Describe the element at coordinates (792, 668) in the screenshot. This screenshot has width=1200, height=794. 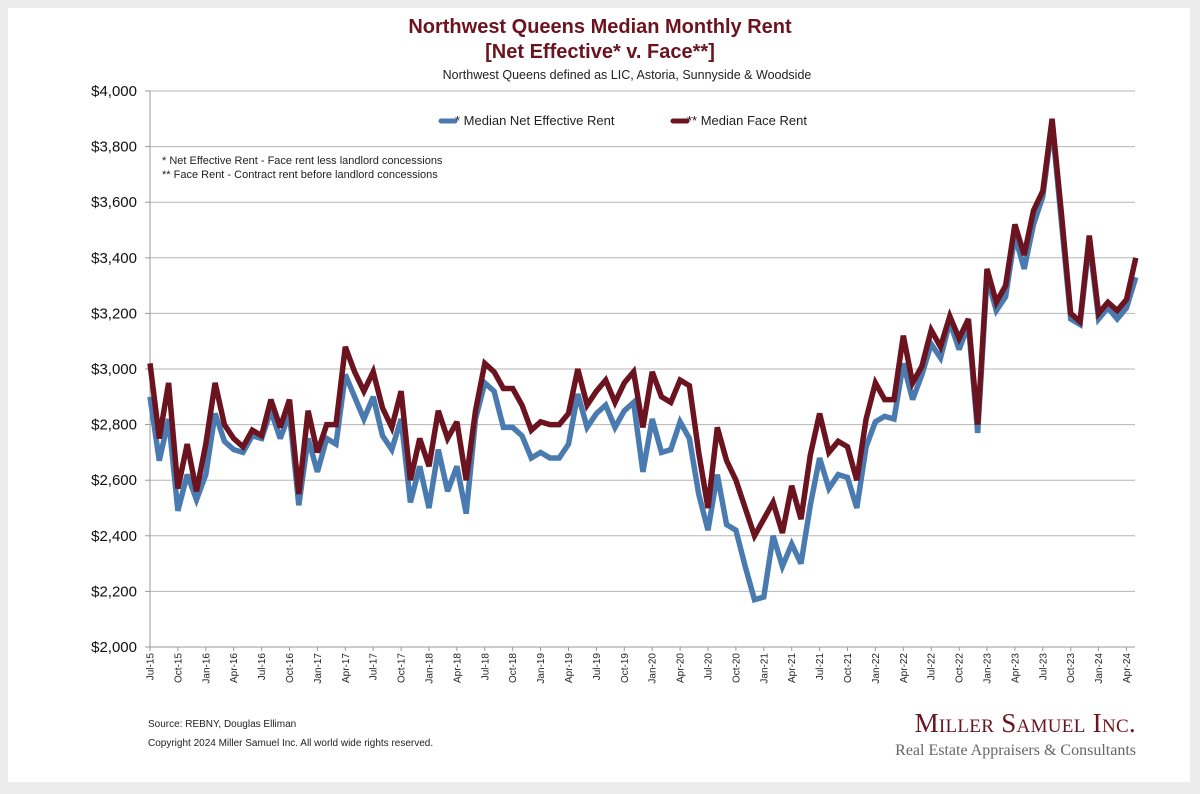
I see `x-tick-label: Apr-21` at that location.